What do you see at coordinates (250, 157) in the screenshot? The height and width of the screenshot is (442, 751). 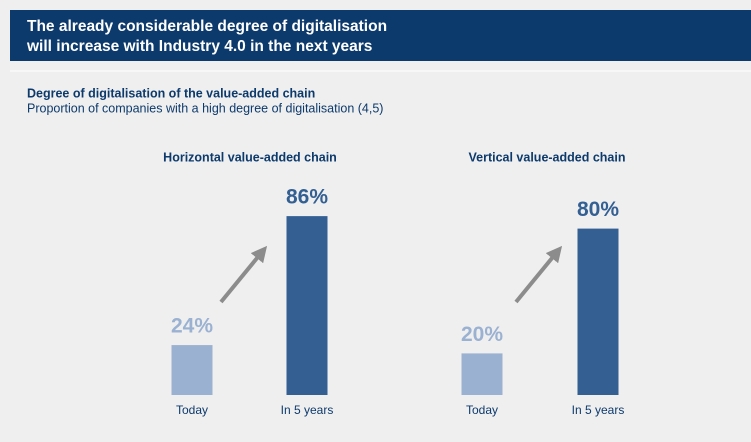 I see `chart-title: Horizontal value-added chain` at bounding box center [250, 157].